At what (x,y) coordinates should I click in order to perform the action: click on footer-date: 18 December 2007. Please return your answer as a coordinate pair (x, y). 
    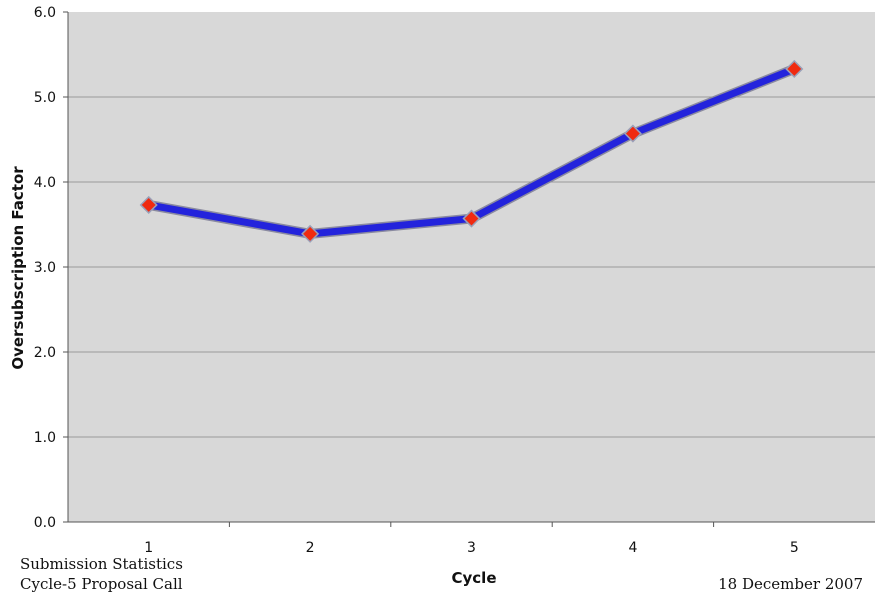
    Looking at the image, I should click on (790, 584).